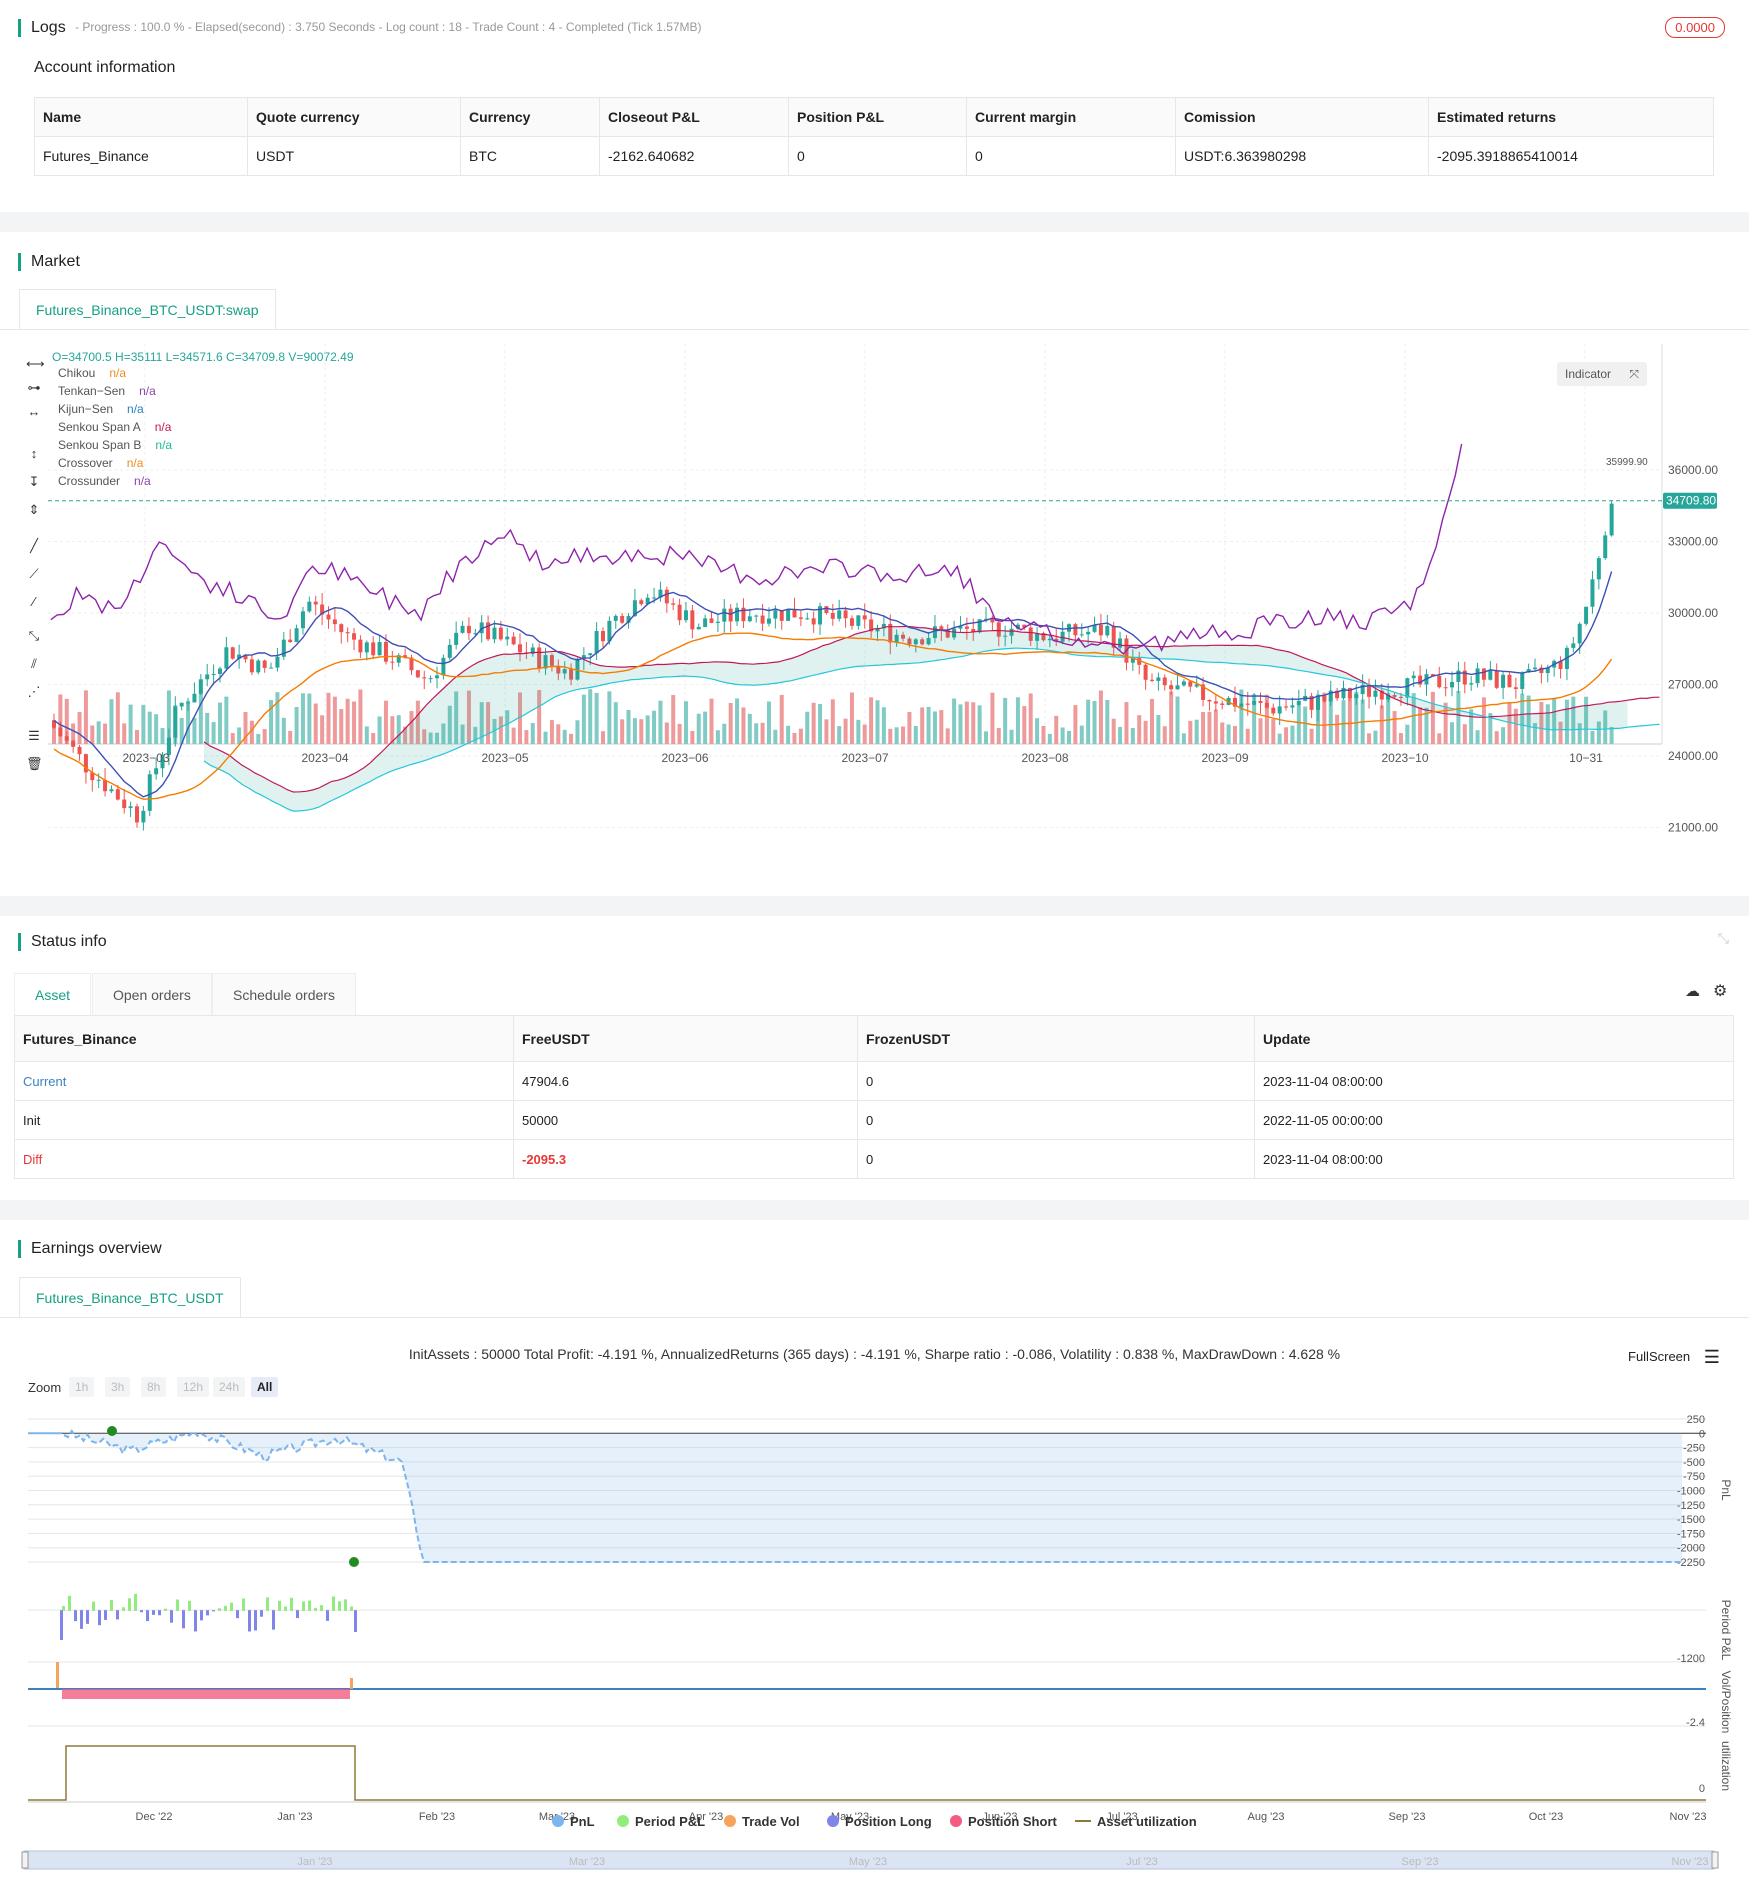 Image resolution: width=1749 pixels, height=1894 pixels. Describe the element at coordinates (152, 994) in the screenshot. I see `tab-open-orders: Open orders` at that location.